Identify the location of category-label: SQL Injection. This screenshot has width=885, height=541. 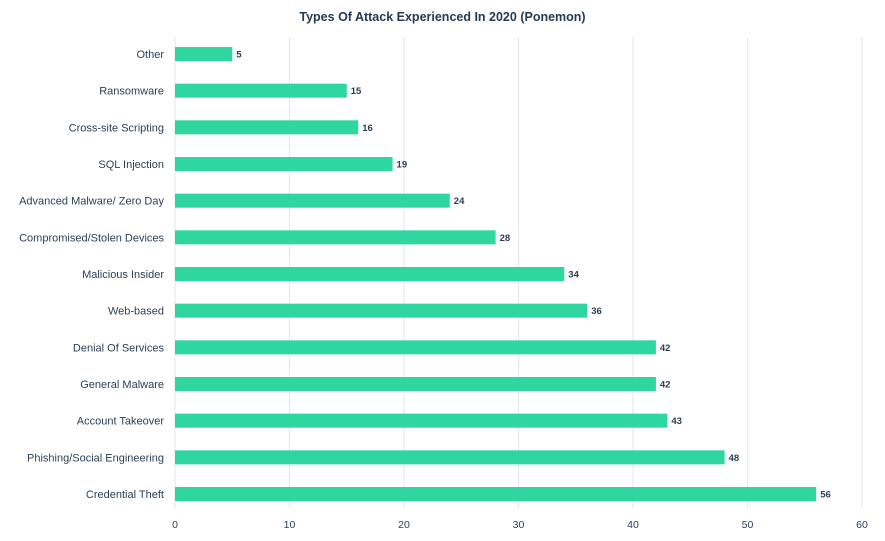
(131, 165).